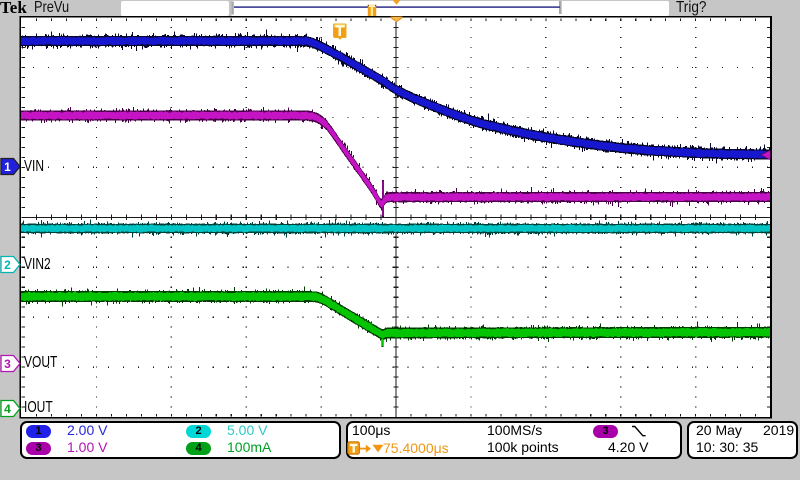 The image size is (800, 480). What do you see at coordinates (7, 409) in the screenshot?
I see `svg-text: 4` at bounding box center [7, 409].